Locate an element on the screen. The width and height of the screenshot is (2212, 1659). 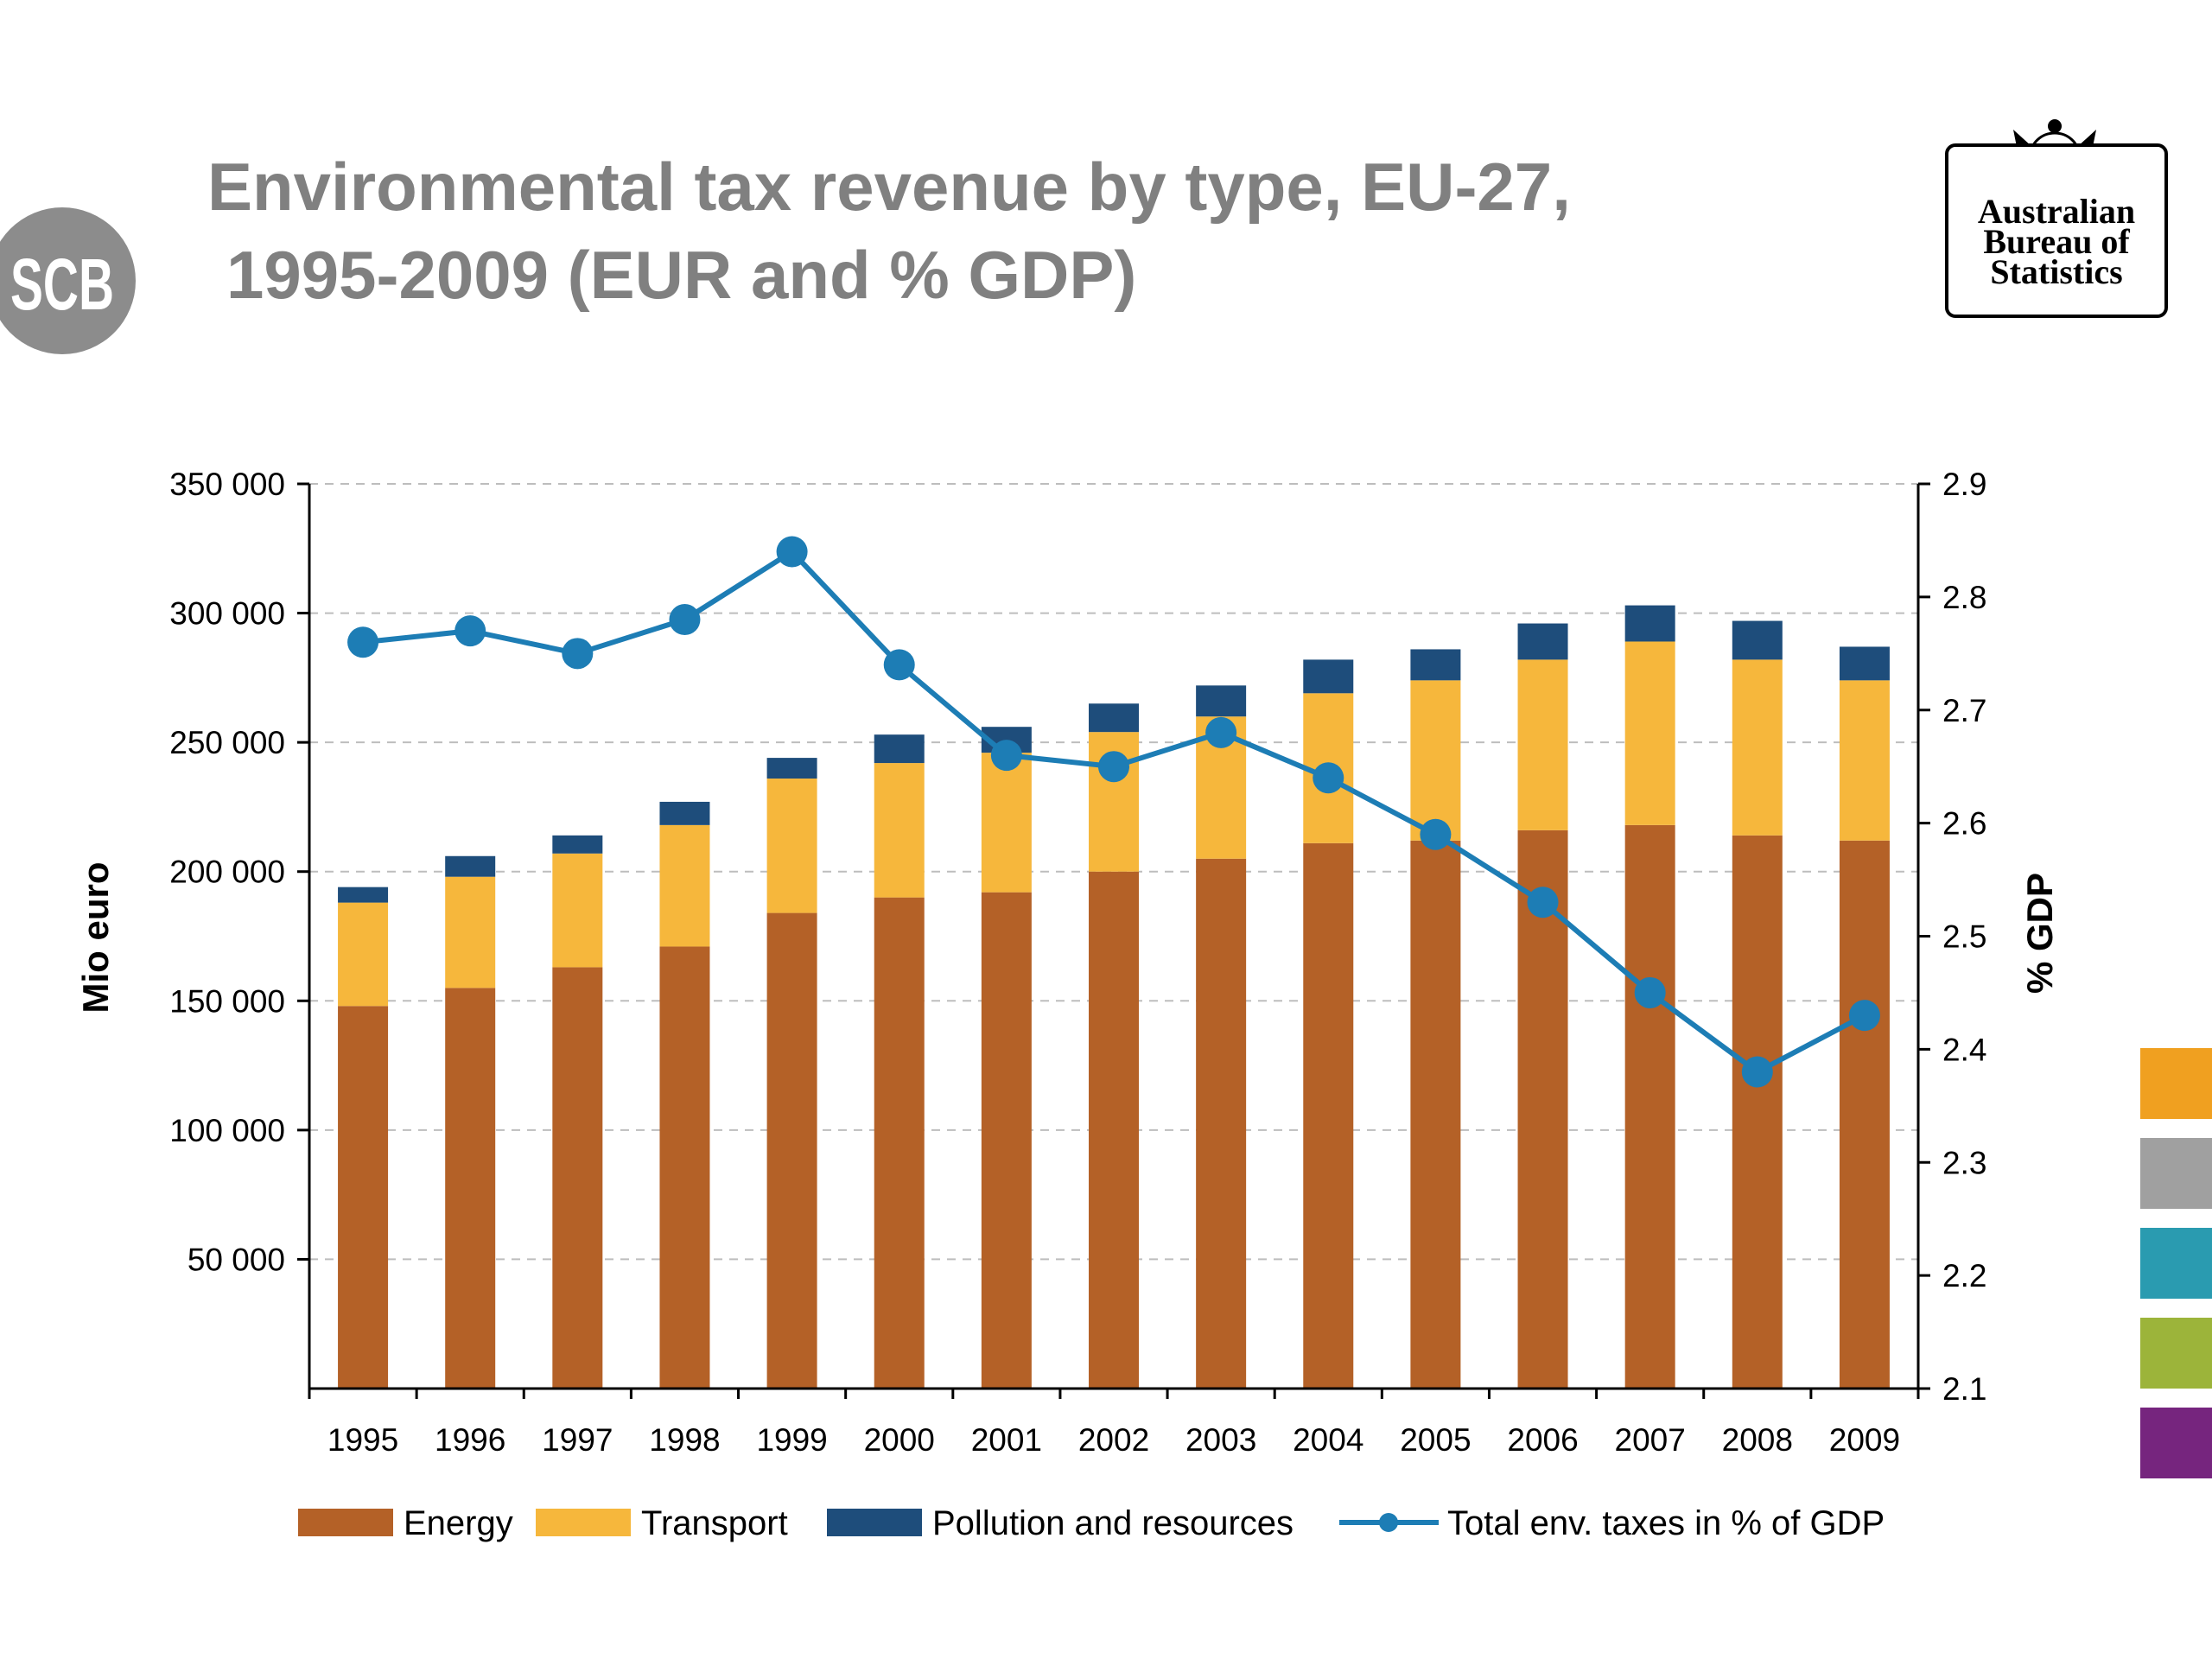
x-tick-label: 1998 is located at coordinates (684, 1440).